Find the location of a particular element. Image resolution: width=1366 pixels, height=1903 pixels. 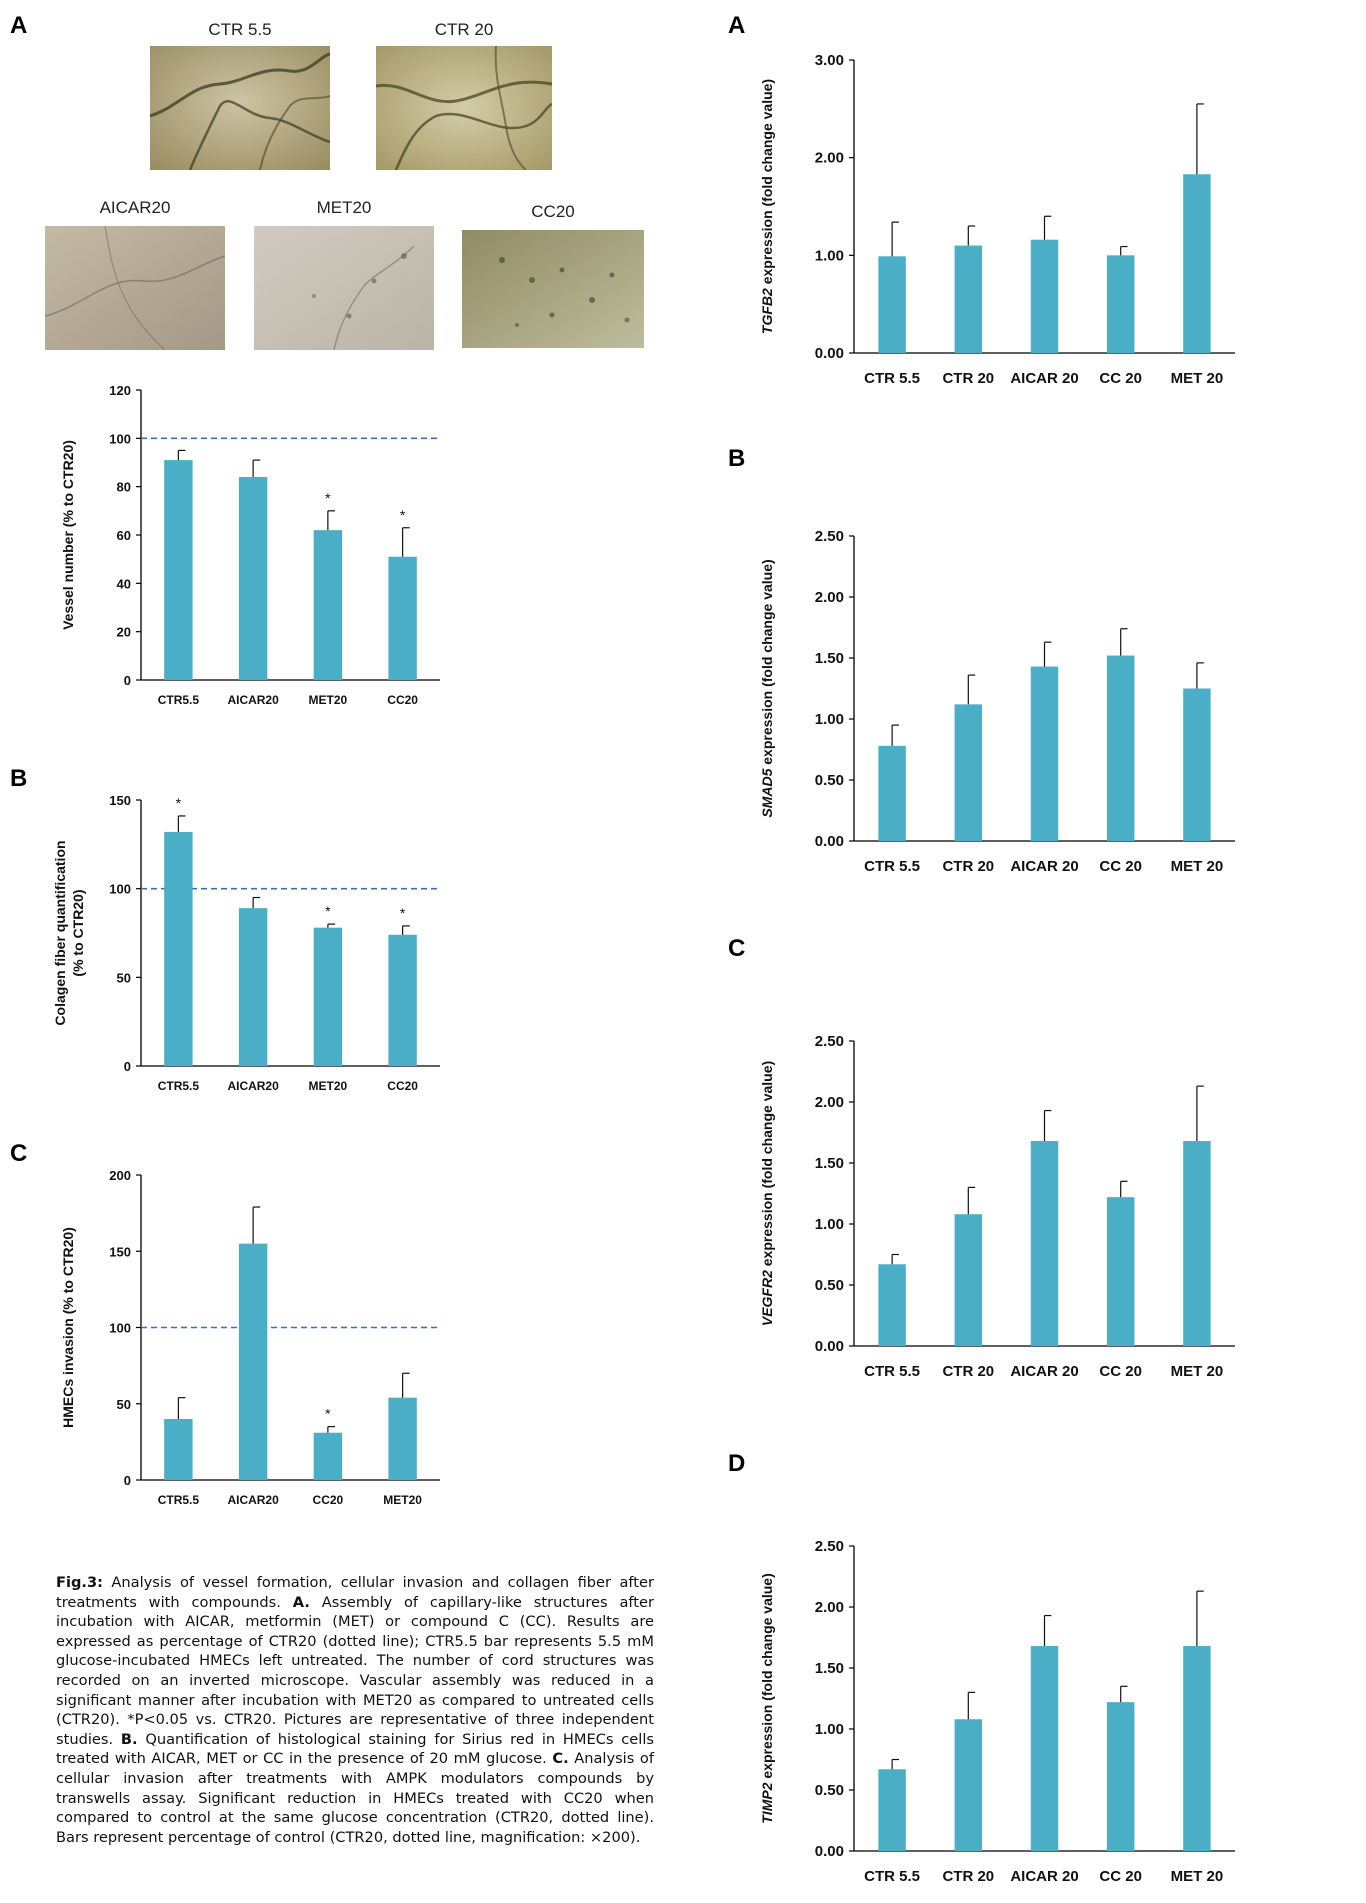

micrograph-aicar20-image is located at coordinates (135, 288).